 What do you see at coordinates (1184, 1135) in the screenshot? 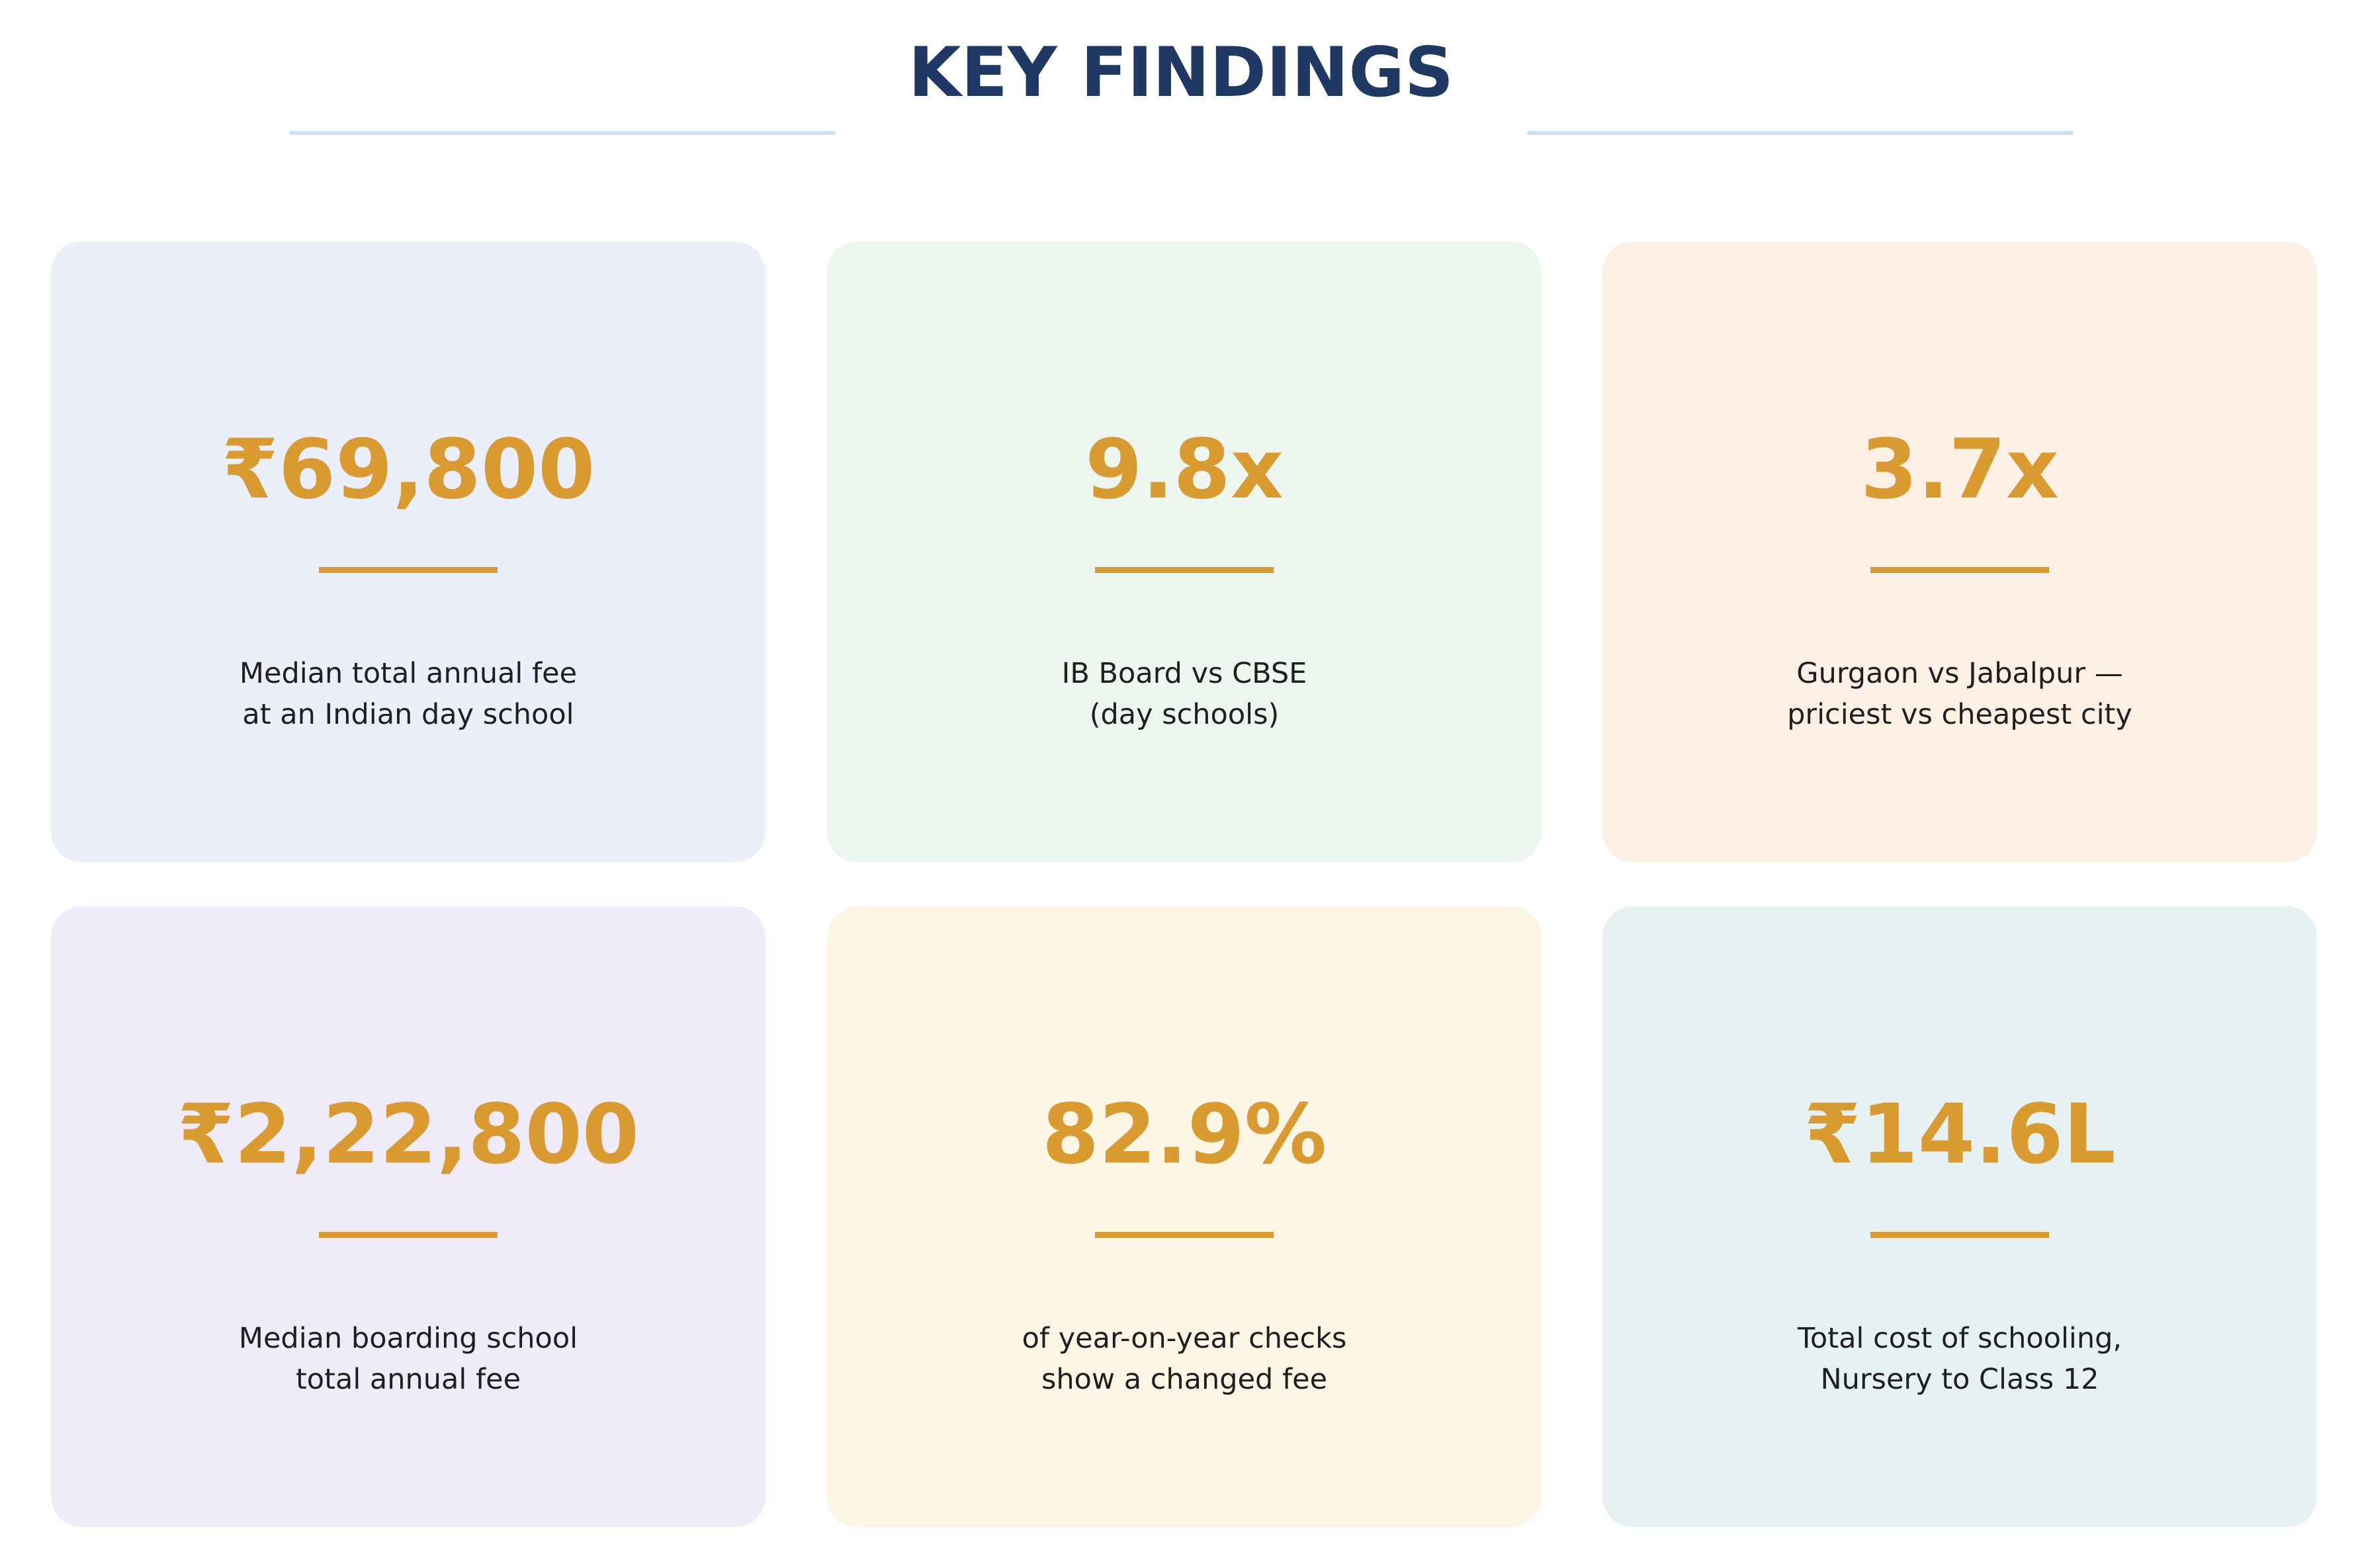
I see `finding-value: 82.9%` at bounding box center [1184, 1135].